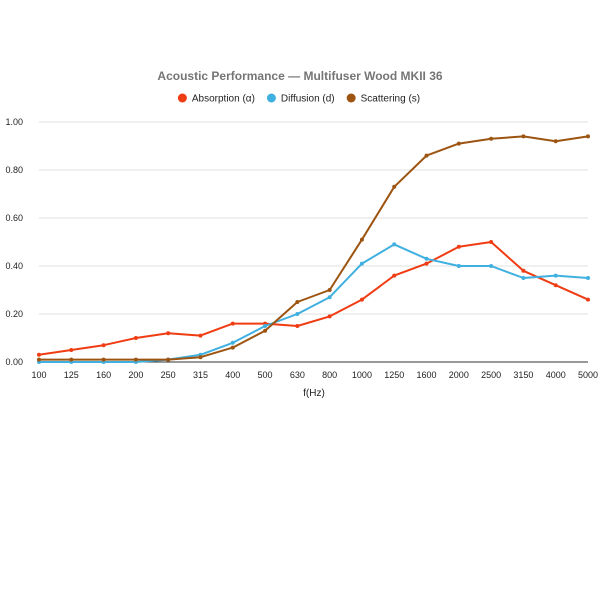 Image resolution: width=600 pixels, height=600 pixels. Describe the element at coordinates (14, 266) in the screenshot. I see `y-tick-label: 0.40` at that location.